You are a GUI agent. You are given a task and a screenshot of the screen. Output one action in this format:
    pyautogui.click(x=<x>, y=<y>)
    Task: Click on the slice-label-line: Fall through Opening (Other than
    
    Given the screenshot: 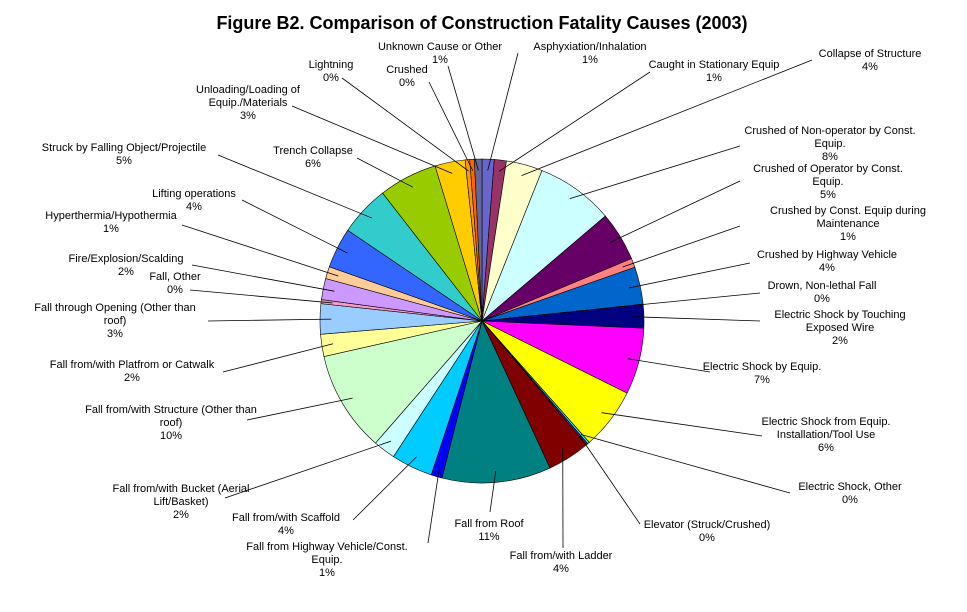 What is the action you would take?
    pyautogui.click(x=114, y=308)
    